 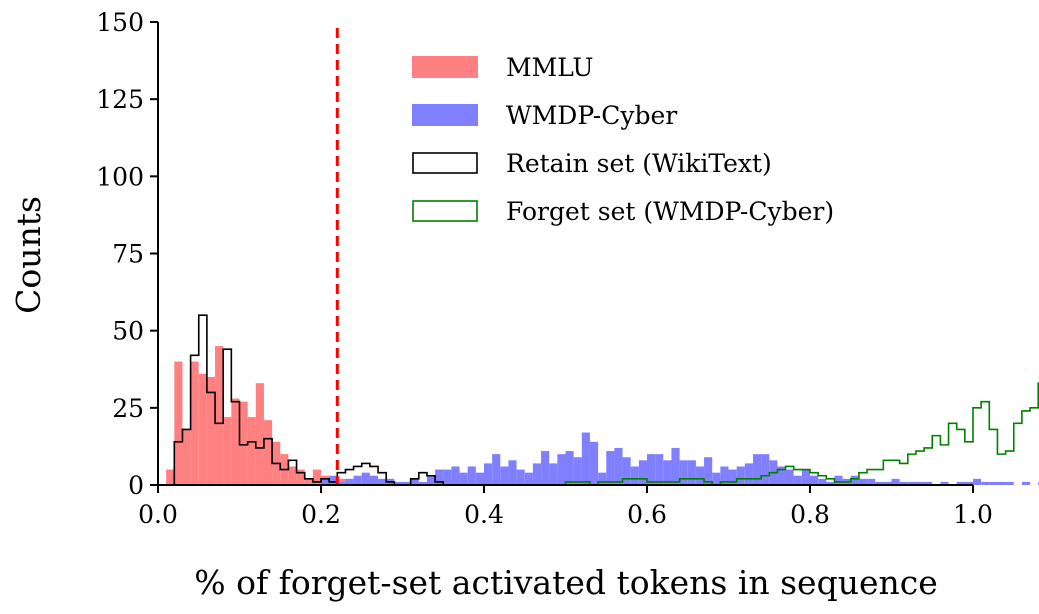 I want to click on y-tick-label-0: 0, so click(x=136, y=485).